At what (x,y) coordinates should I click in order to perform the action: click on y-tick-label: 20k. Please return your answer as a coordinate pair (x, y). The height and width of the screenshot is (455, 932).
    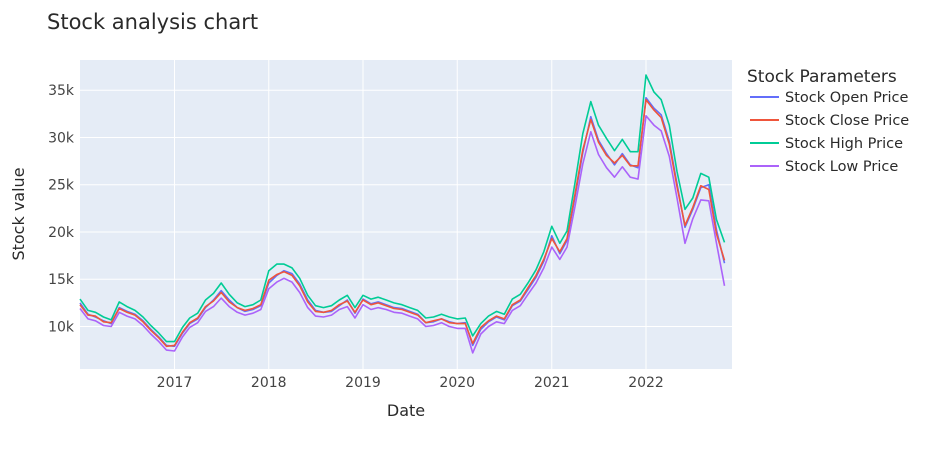
    Looking at the image, I should click on (61, 233).